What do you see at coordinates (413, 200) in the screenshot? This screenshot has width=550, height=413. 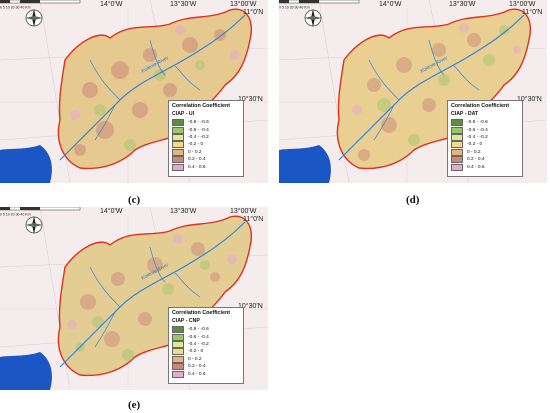 I see `panel-label-d: (d)` at bounding box center [413, 200].